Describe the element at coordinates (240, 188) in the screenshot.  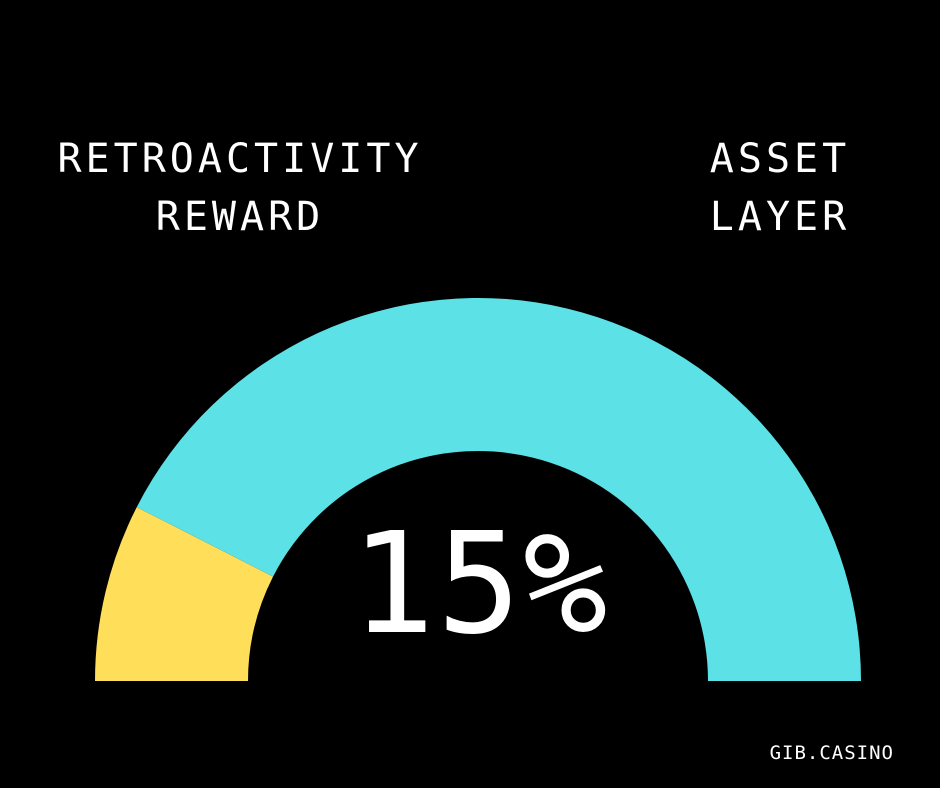
I see `retroactivity-reward-label: RETROACTIVITY REWARD` at that location.